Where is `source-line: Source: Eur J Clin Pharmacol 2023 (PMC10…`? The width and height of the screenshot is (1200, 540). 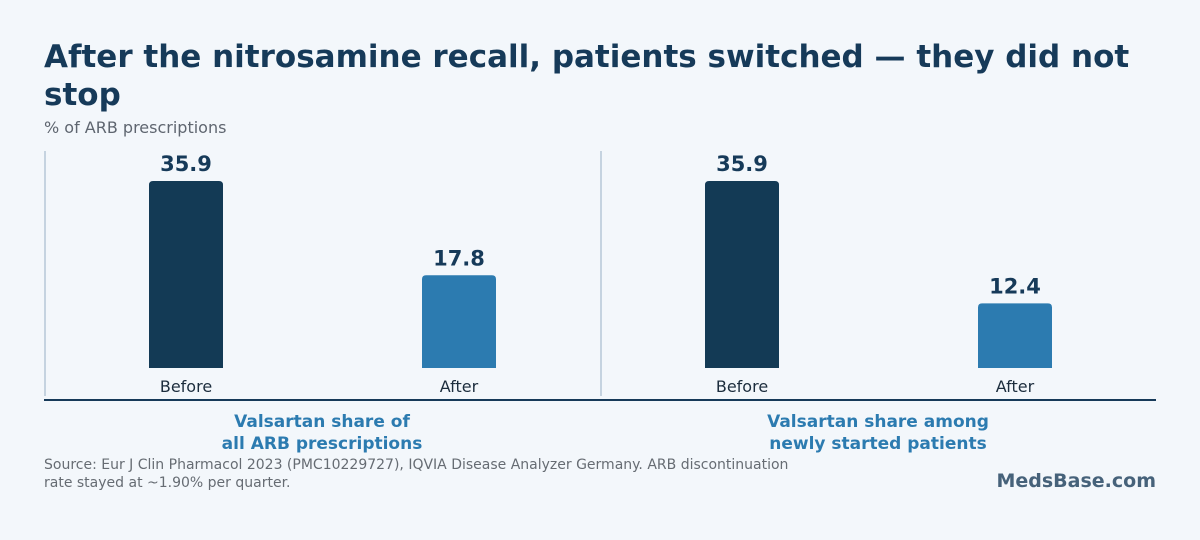 source-line: Source: Eur J Clin Pharmacol 2023 (PMC10… is located at coordinates (416, 465).